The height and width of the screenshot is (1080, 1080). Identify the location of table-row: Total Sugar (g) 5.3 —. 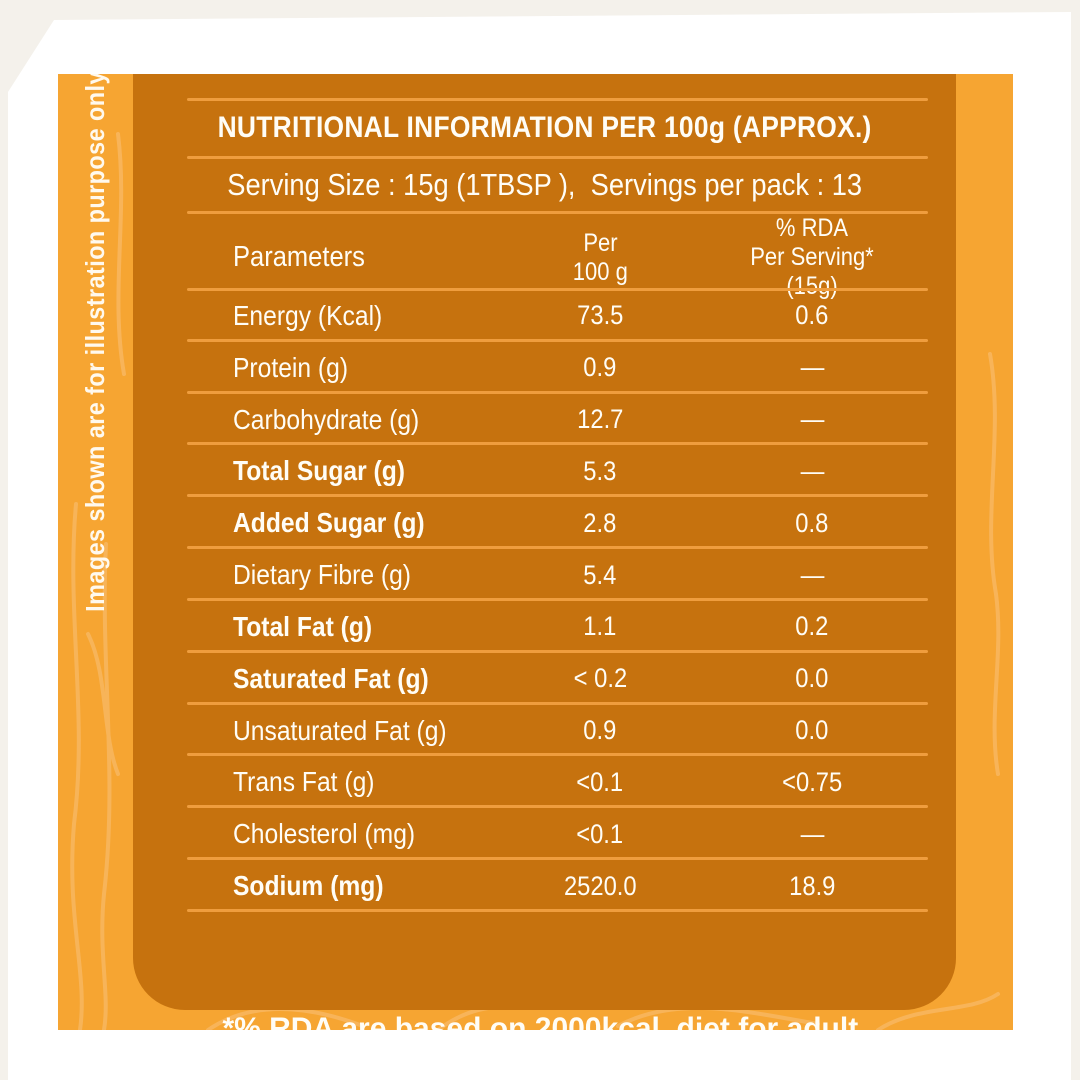
(544, 471).